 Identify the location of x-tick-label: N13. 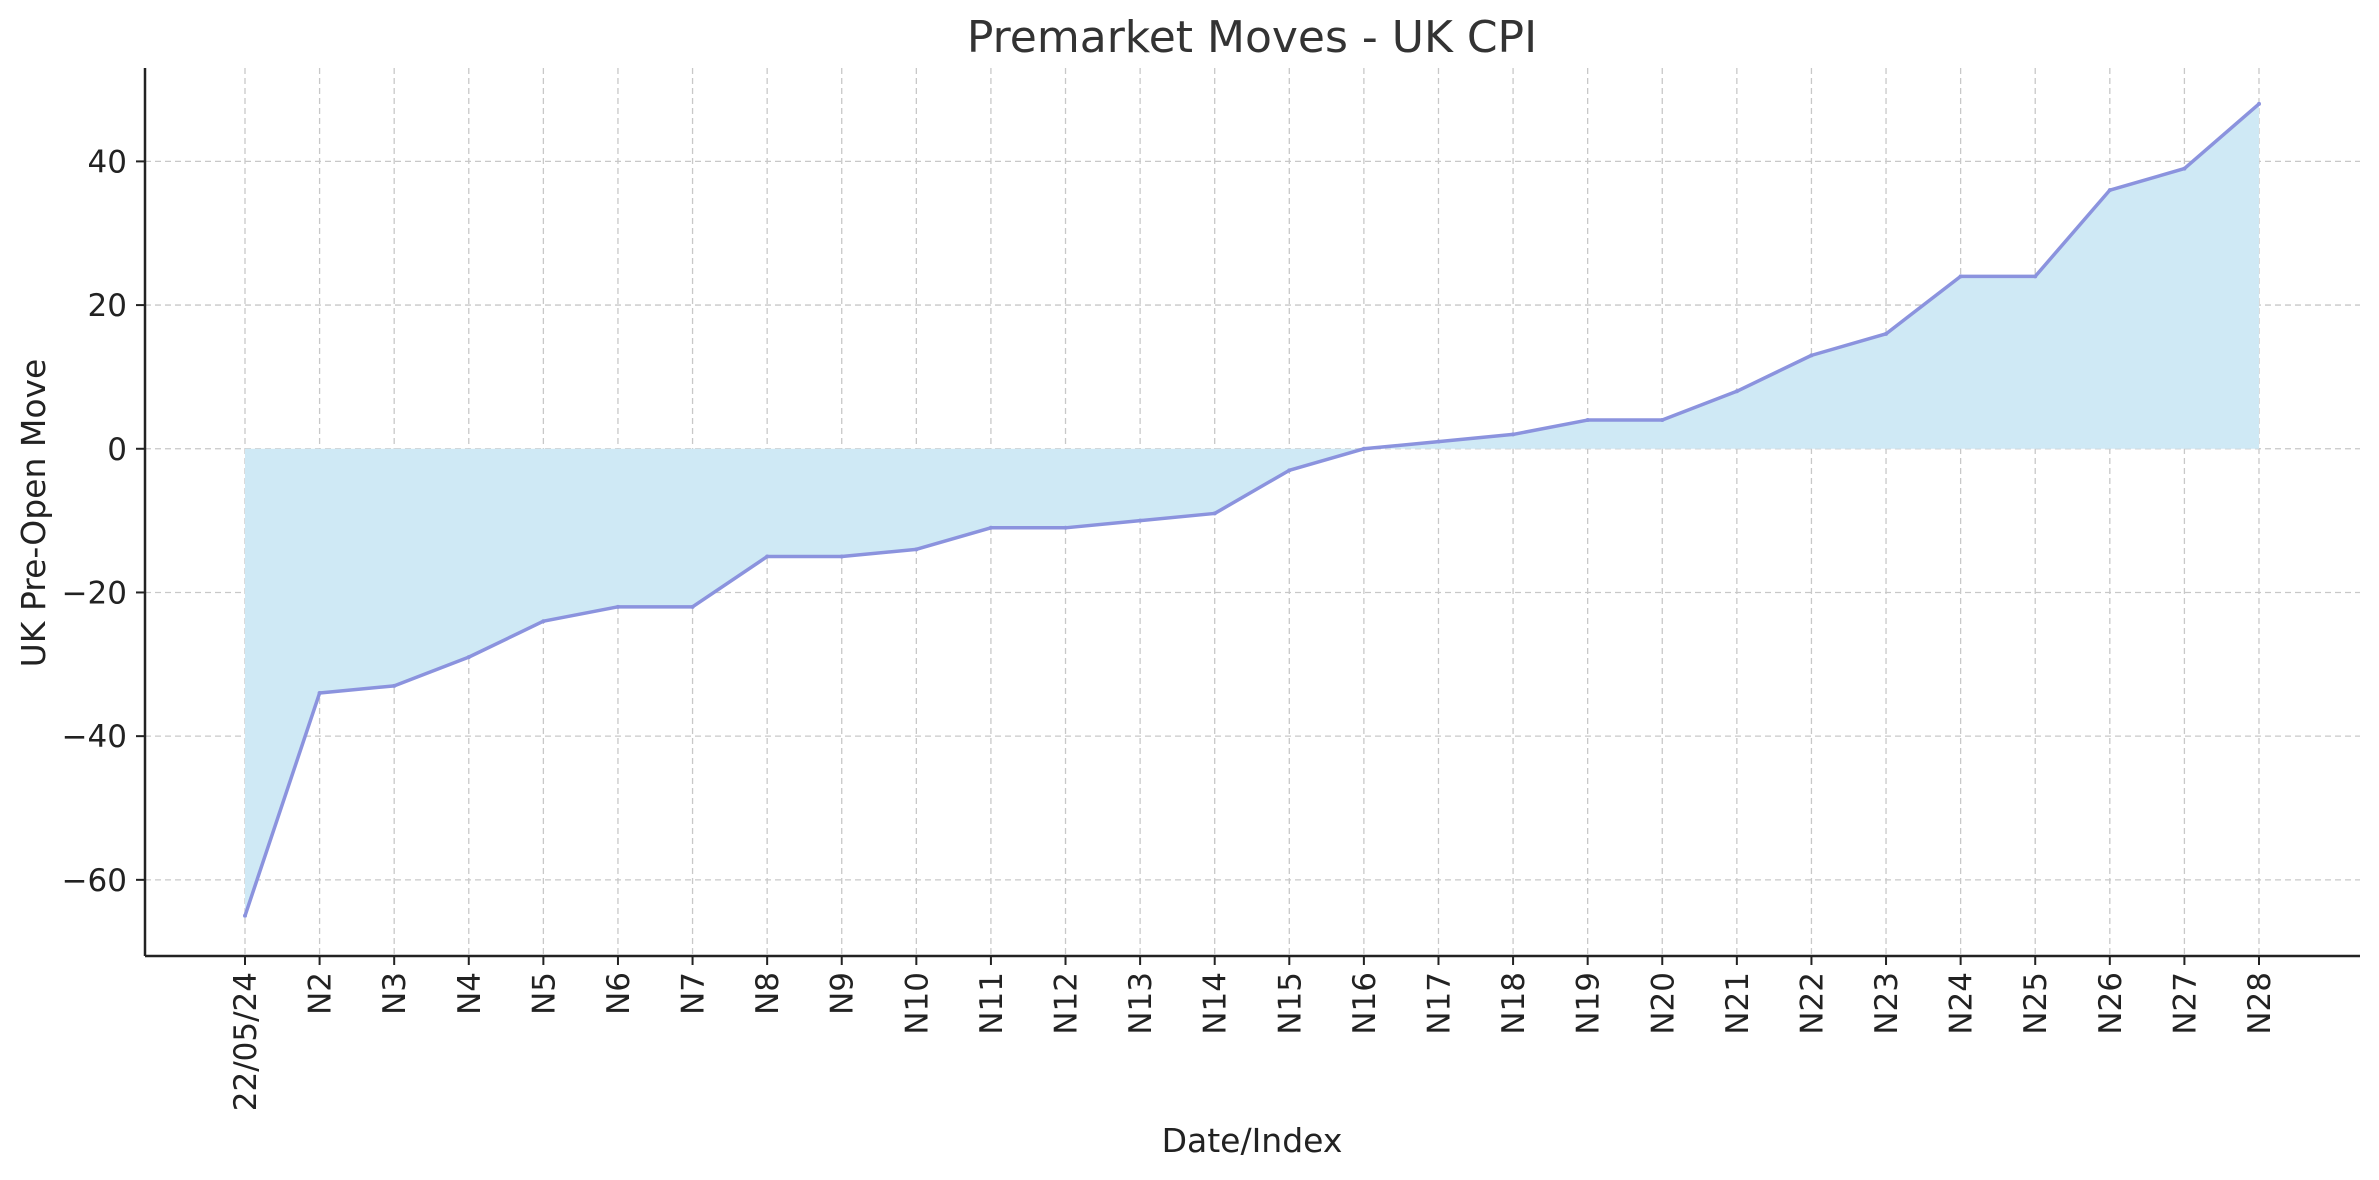
(1141, 1003).